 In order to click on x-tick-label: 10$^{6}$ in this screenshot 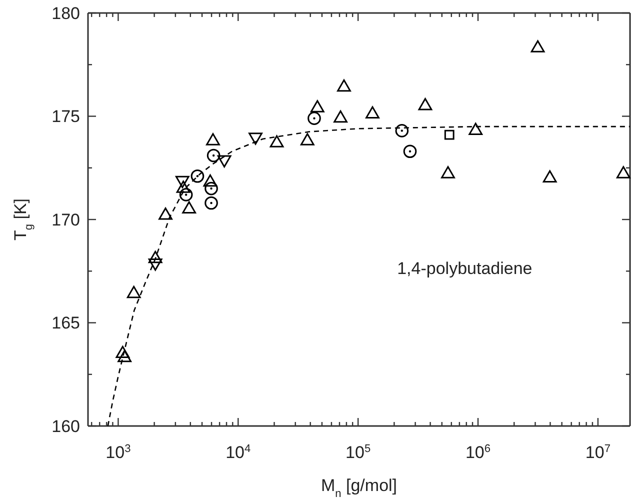, I will do `click(478, 452)`.